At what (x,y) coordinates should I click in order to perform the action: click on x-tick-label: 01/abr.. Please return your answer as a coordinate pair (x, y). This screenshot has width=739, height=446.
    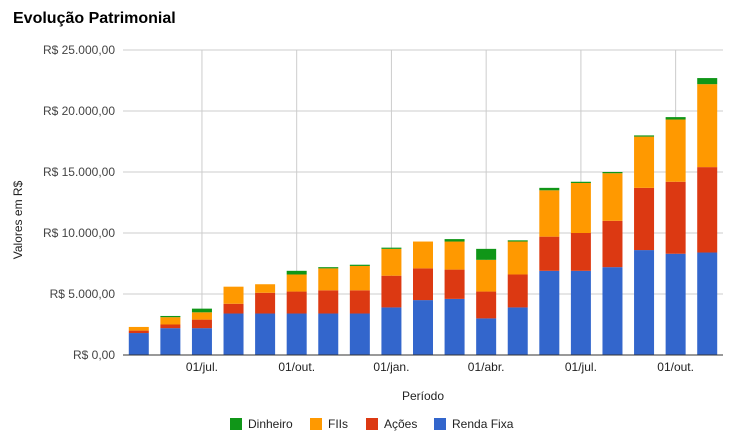
    Looking at the image, I should click on (486, 367).